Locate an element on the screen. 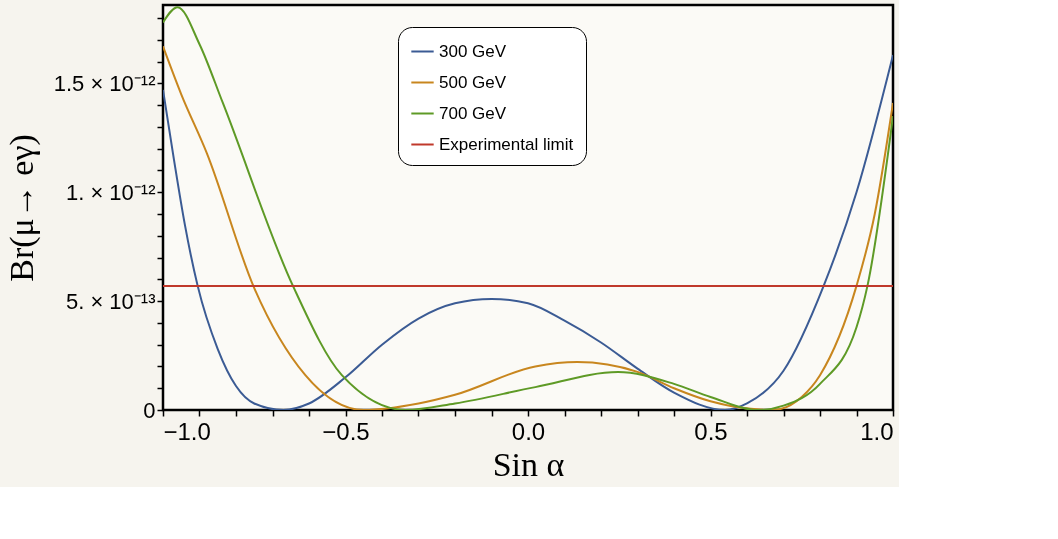  y-tick-label: 1. × 10⁻¹² is located at coordinates (110, 192).